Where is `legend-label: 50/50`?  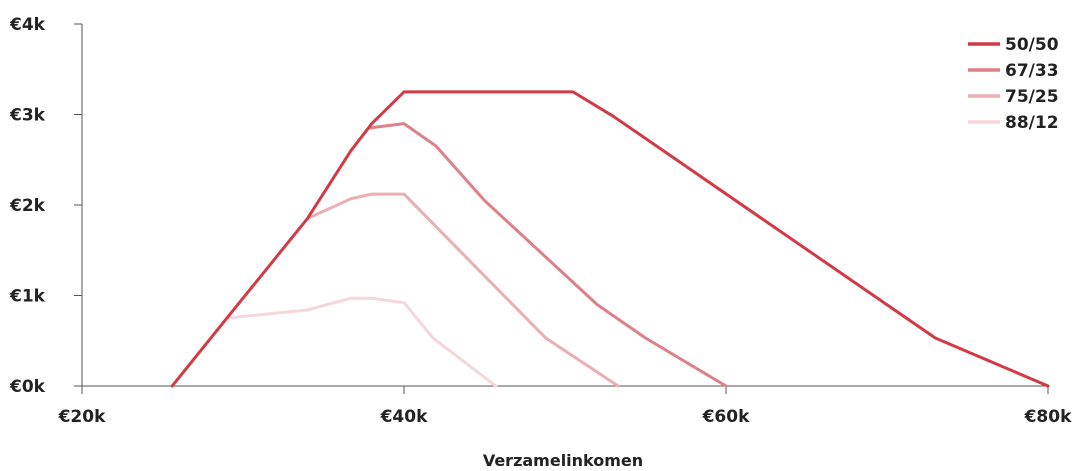
legend-label: 50/50 is located at coordinates (1032, 45).